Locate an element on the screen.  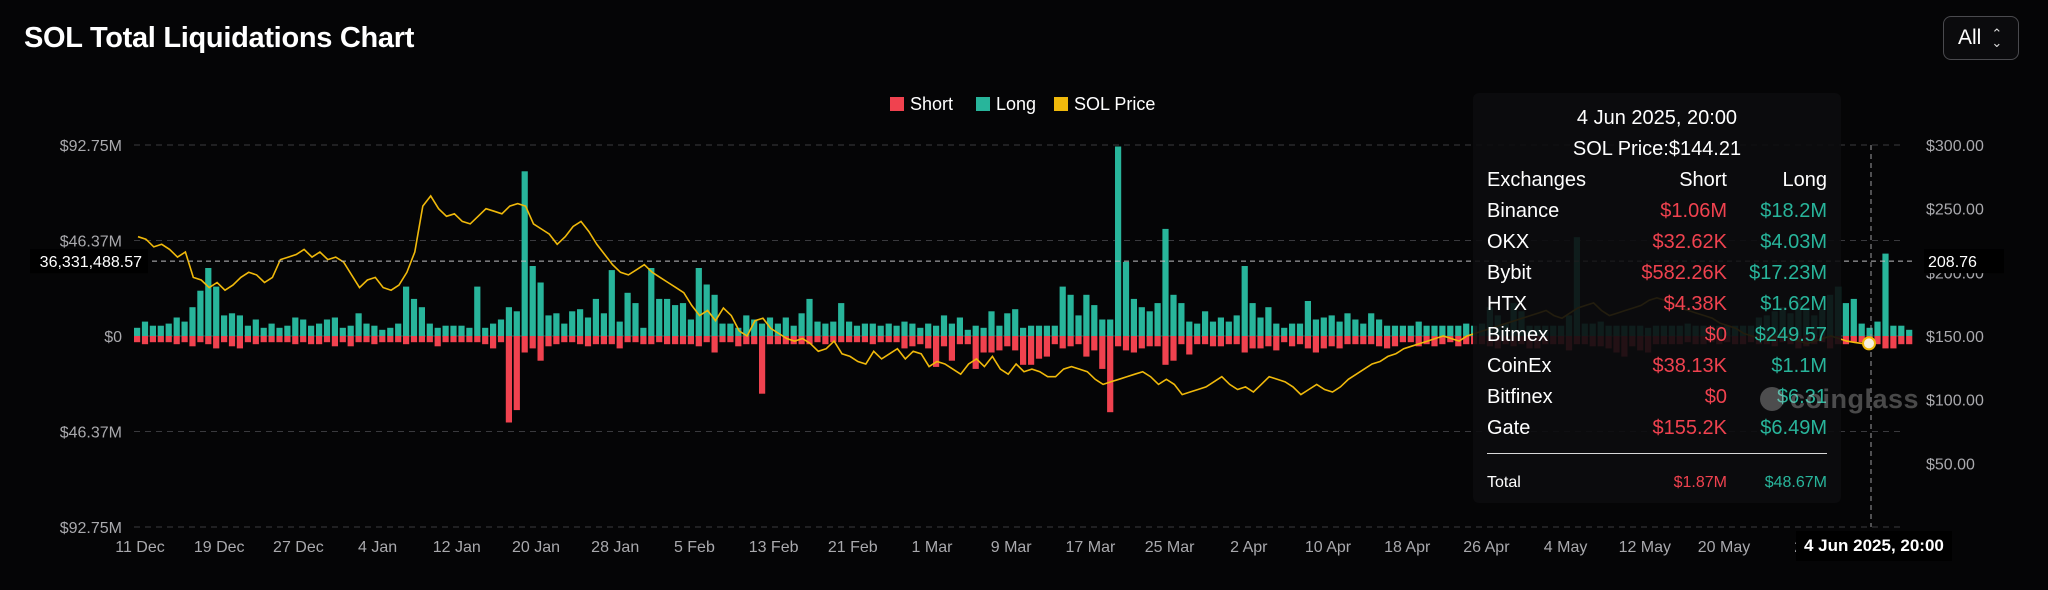
tooltip-row: CoinEx $38.13K $1.1M is located at coordinates (1657, 366).